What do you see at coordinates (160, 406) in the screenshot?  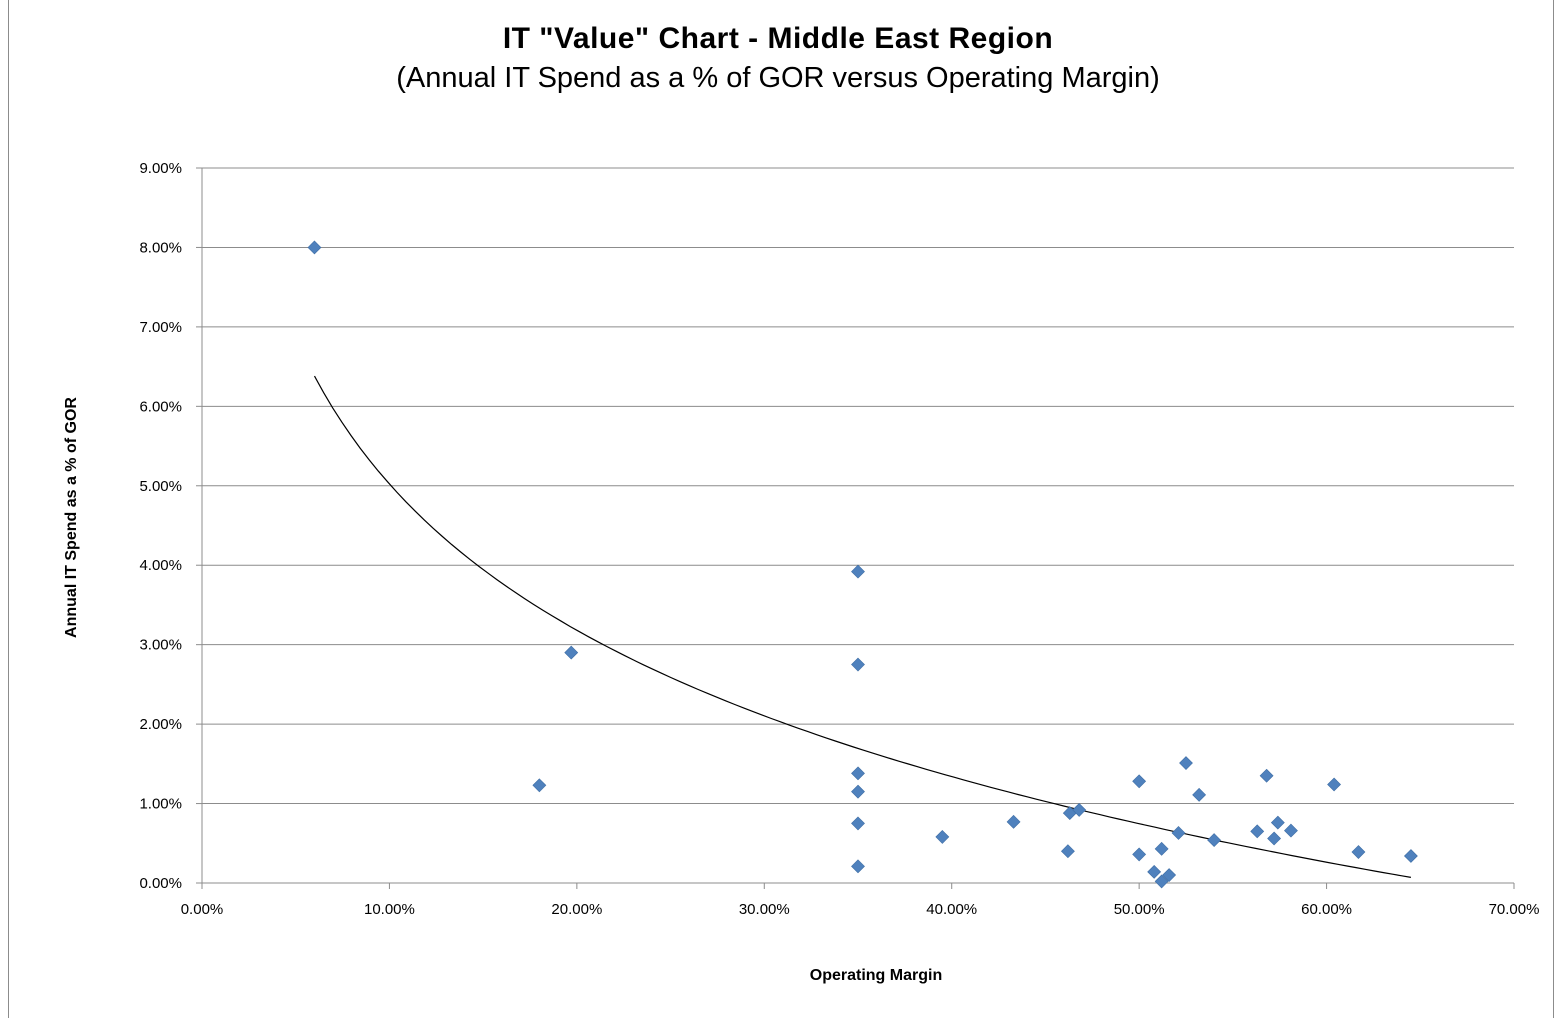 I see `y-tick-label: 6.00%` at bounding box center [160, 406].